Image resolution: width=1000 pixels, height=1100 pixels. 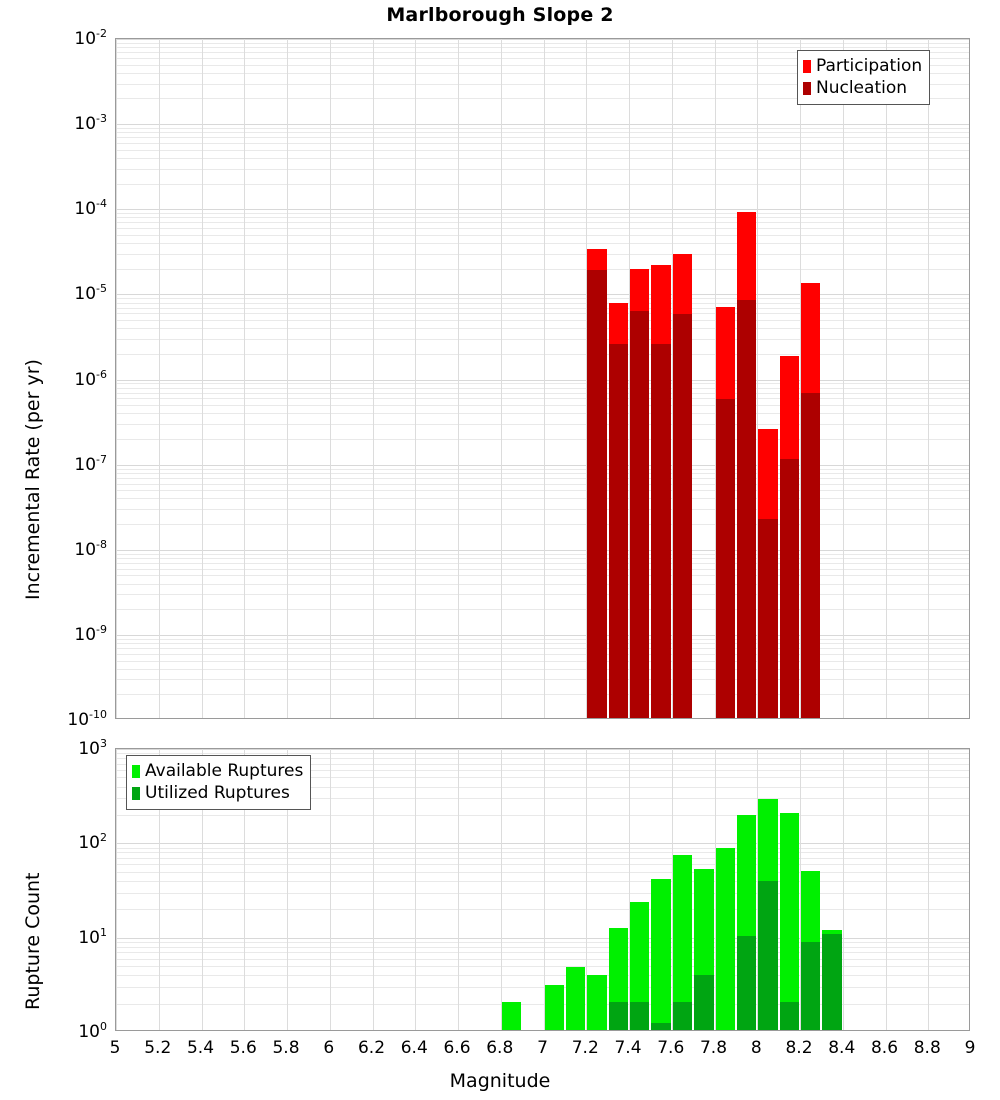 I want to click on legend-label: Participation, so click(x=869, y=65).